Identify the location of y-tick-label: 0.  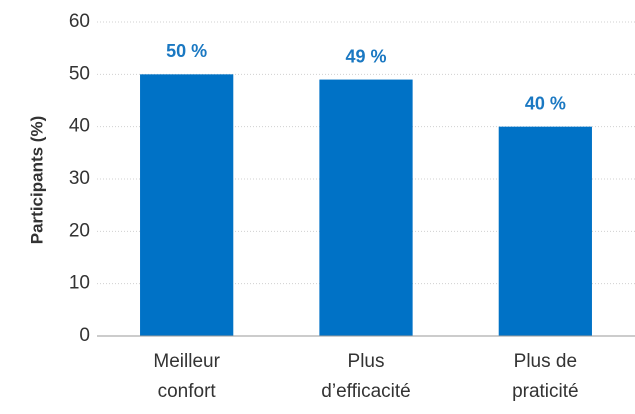
(84, 335).